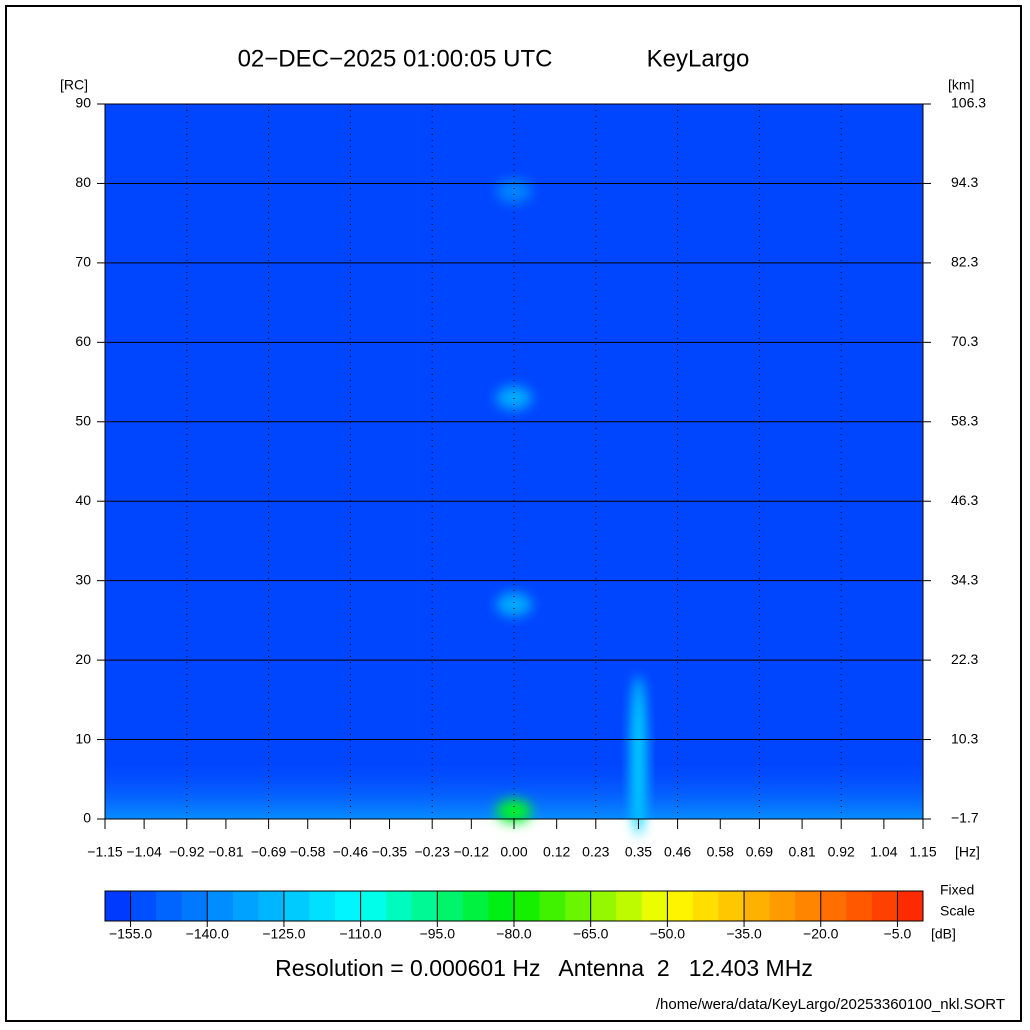 This screenshot has height=1030, width=1030. What do you see at coordinates (83, 262) in the screenshot?
I see `y-tick-label: 70` at bounding box center [83, 262].